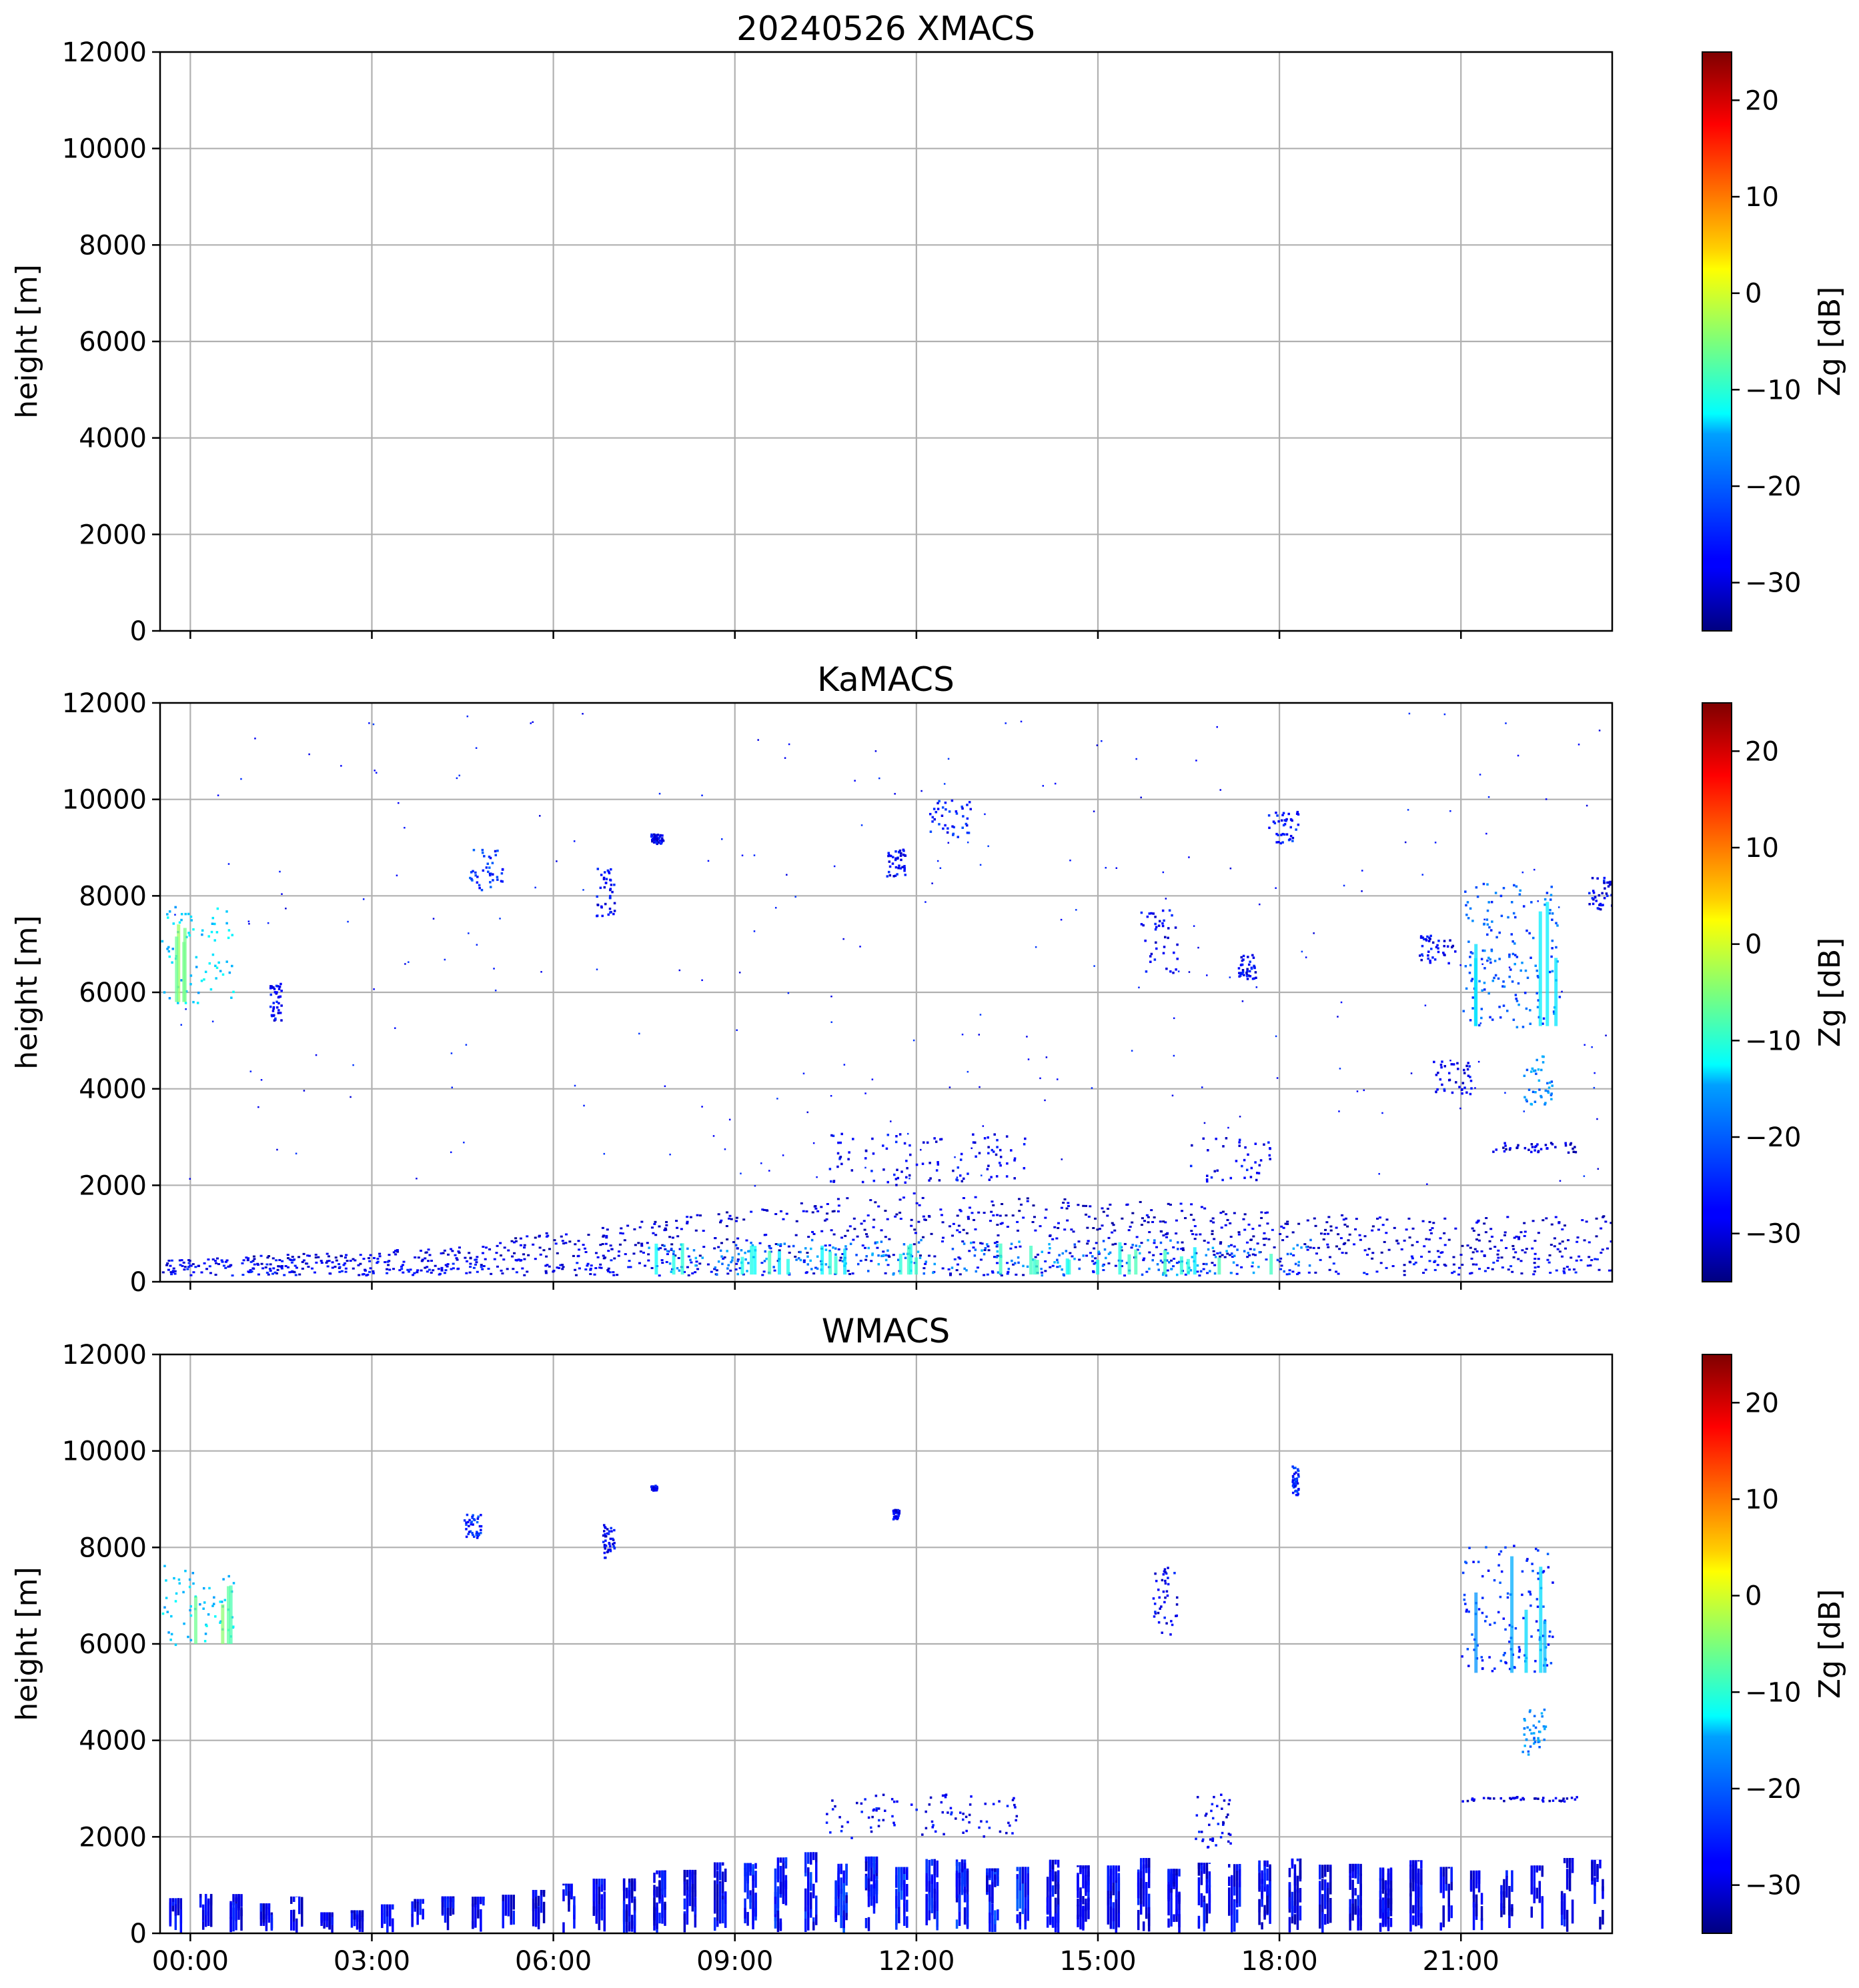 The height and width of the screenshot is (1988, 1859). Describe the element at coordinates (1762, 1500) in the screenshot. I see `colorbar-tick-label: 10` at that location.